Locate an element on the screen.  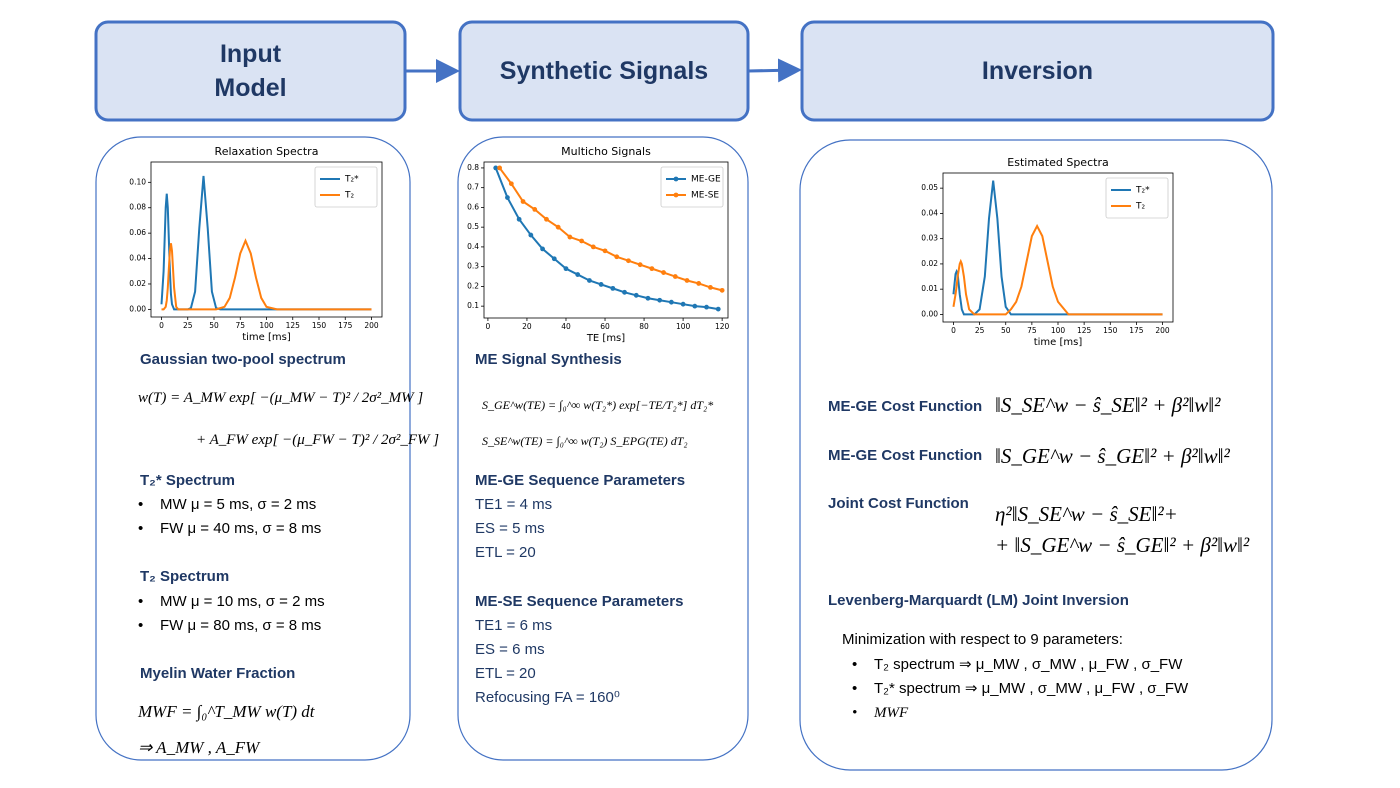
y-tick-label: 0.06 is located at coordinates (137, 232).